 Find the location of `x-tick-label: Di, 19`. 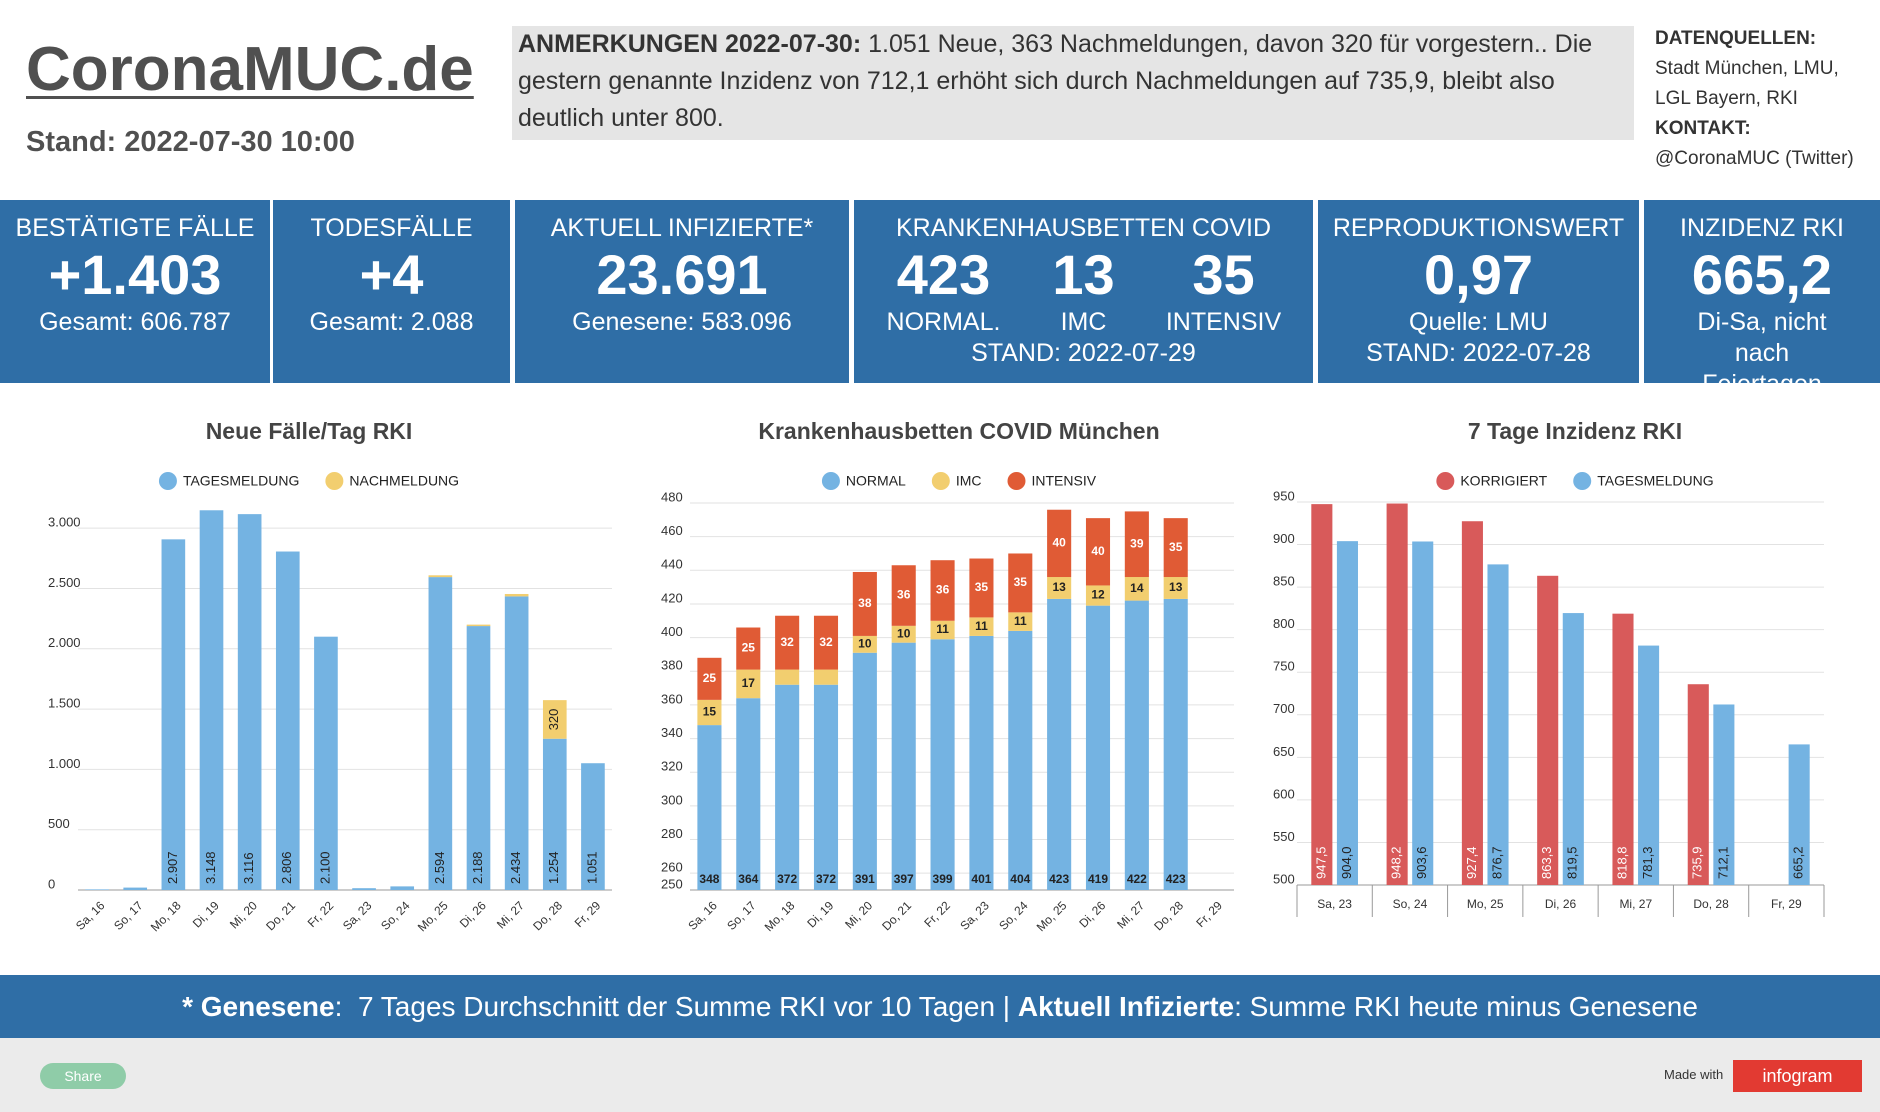

x-tick-label: Di, 19 is located at coordinates (820, 914).